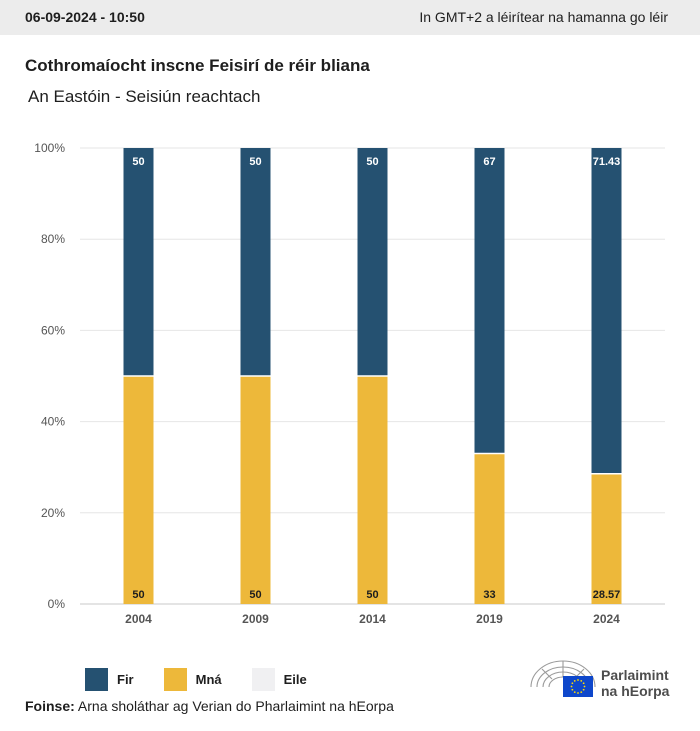 Image resolution: width=700 pixels, height=731 pixels. I want to click on y-tick-label: 80%, so click(53, 239).